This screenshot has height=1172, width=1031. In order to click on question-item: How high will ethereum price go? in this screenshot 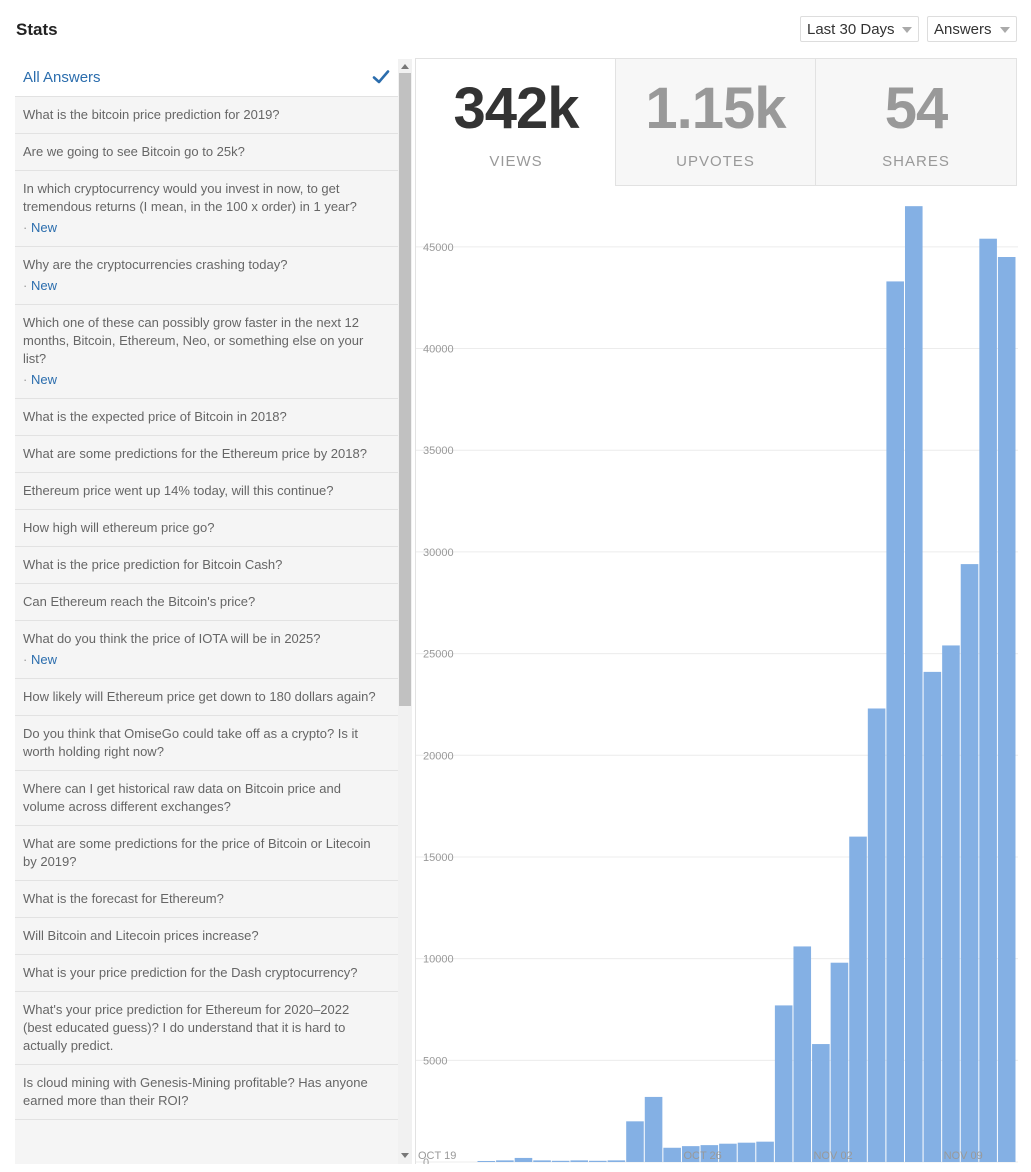, I will do `click(206, 528)`.